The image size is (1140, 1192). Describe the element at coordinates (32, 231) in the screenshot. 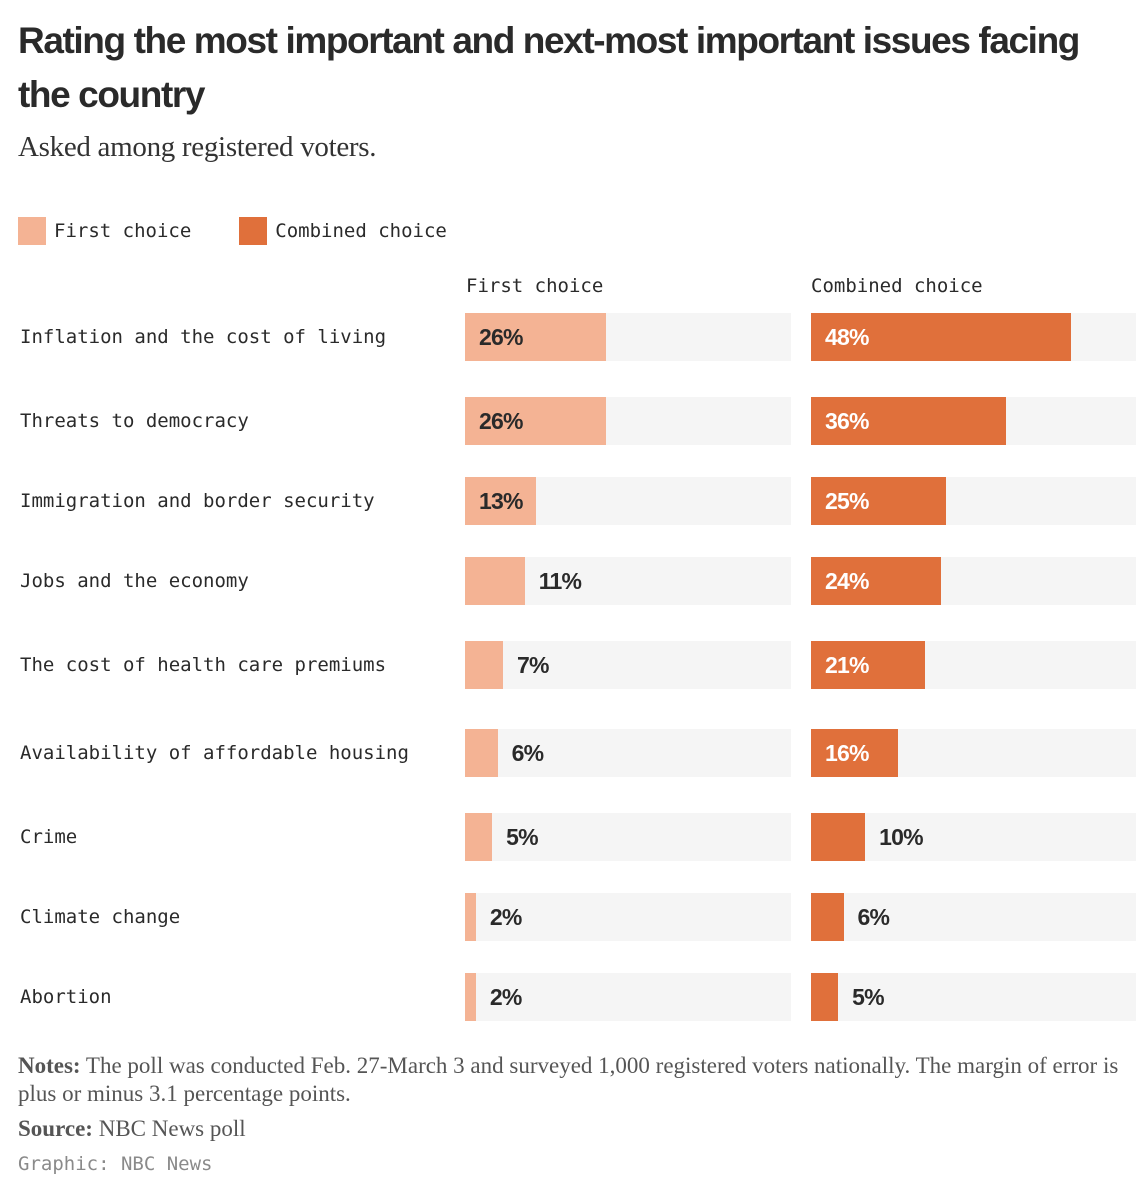

I see `legend-swatch-first-choice` at that location.